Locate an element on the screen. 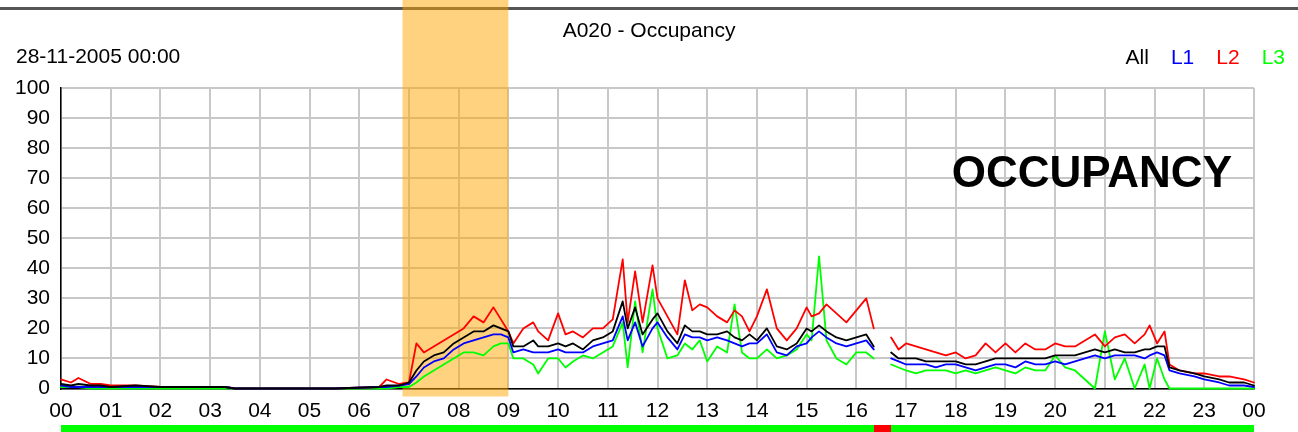  x-tick-label: 18 is located at coordinates (956, 409).